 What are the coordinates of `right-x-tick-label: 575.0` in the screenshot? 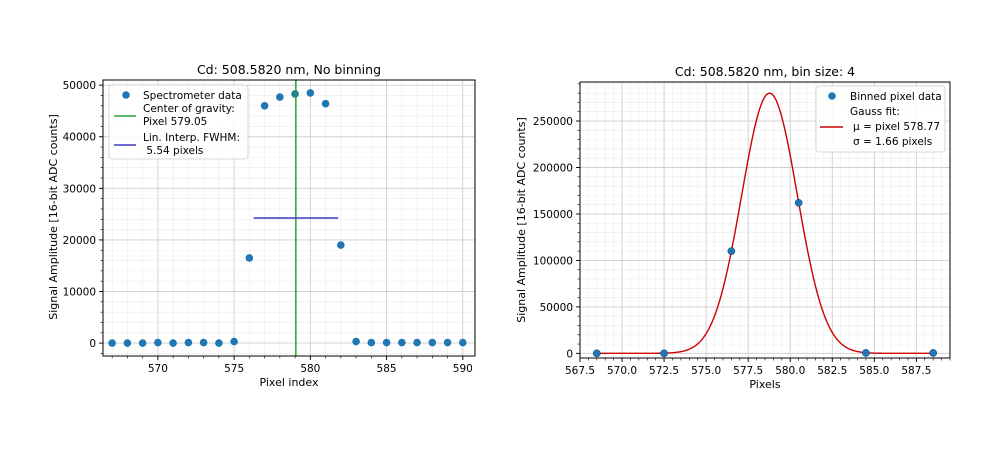 It's located at (706, 371).